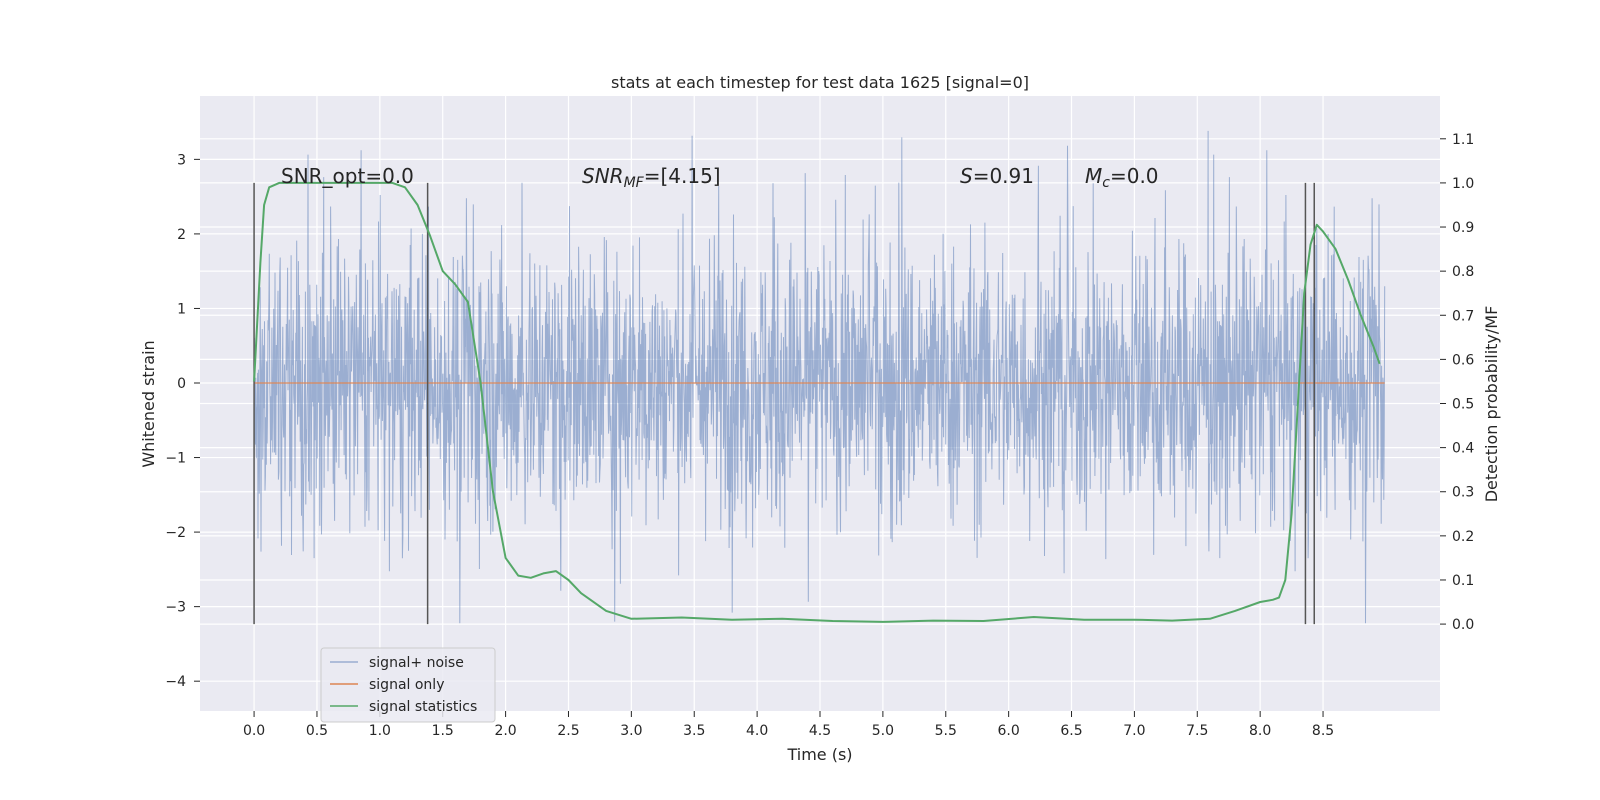 The image size is (1600, 800). I want to click on x-tick-label: 2.0, so click(505, 731).